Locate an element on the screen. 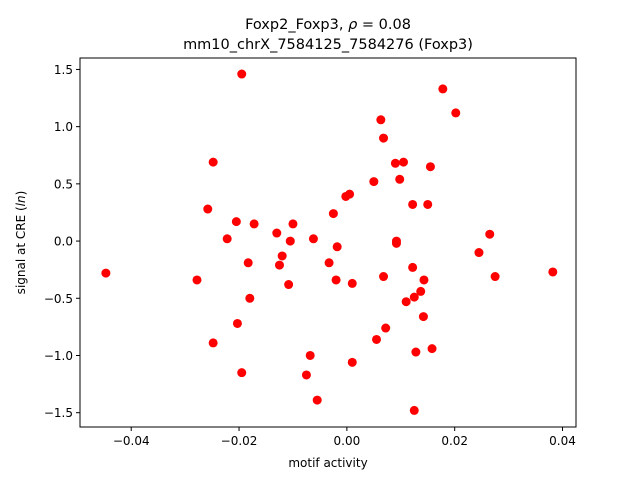 Image resolution: width=640 pixels, height=480 pixels. y-axis-ticks: −1.5 −1.0 −0.5 0.0 0.5 1.0 1.5 is located at coordinates (62, 241).